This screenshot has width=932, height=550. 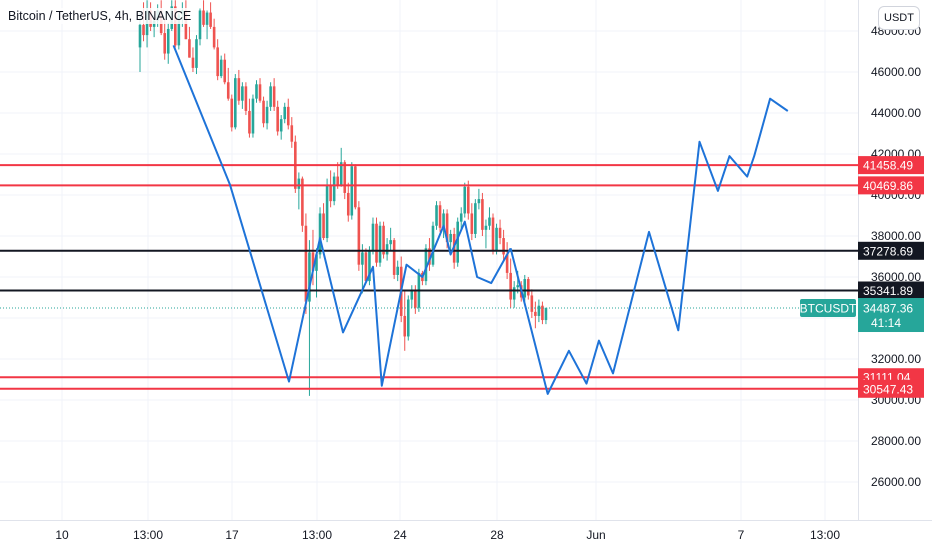 I want to click on x-tick-label: 28, so click(x=497, y=535).